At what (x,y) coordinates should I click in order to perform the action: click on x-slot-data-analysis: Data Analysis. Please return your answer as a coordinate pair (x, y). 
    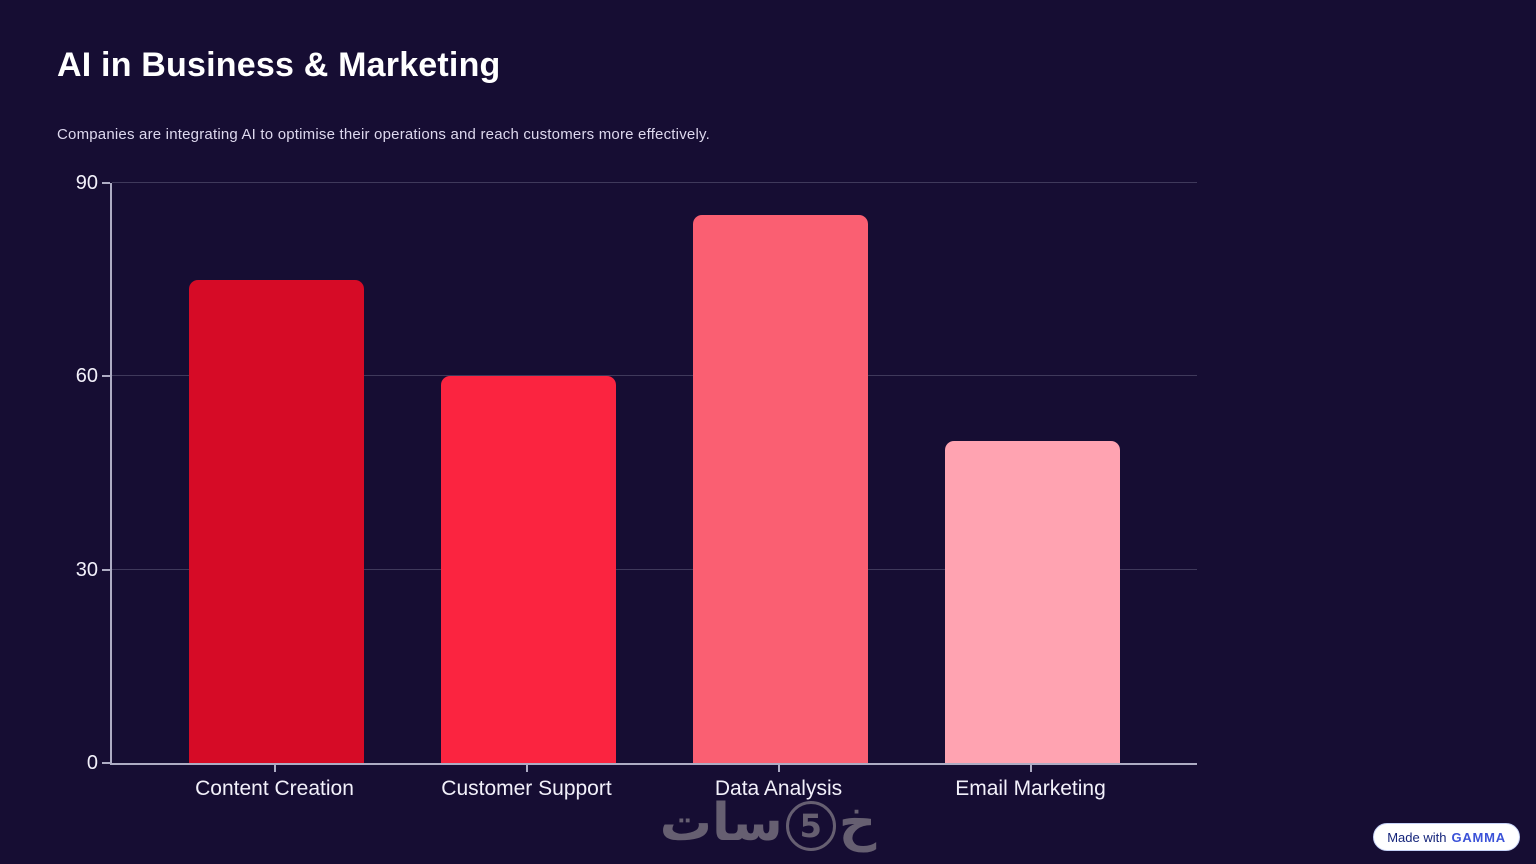
    Looking at the image, I should click on (778, 783).